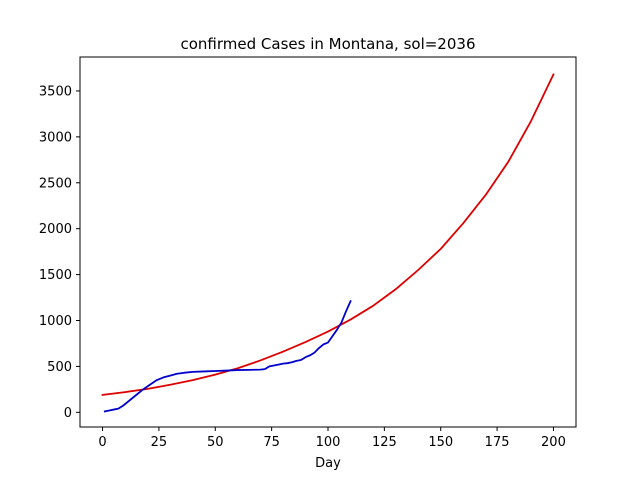 This screenshot has height=480, width=640. I want to click on y-tick-label: 3000, so click(55, 137).